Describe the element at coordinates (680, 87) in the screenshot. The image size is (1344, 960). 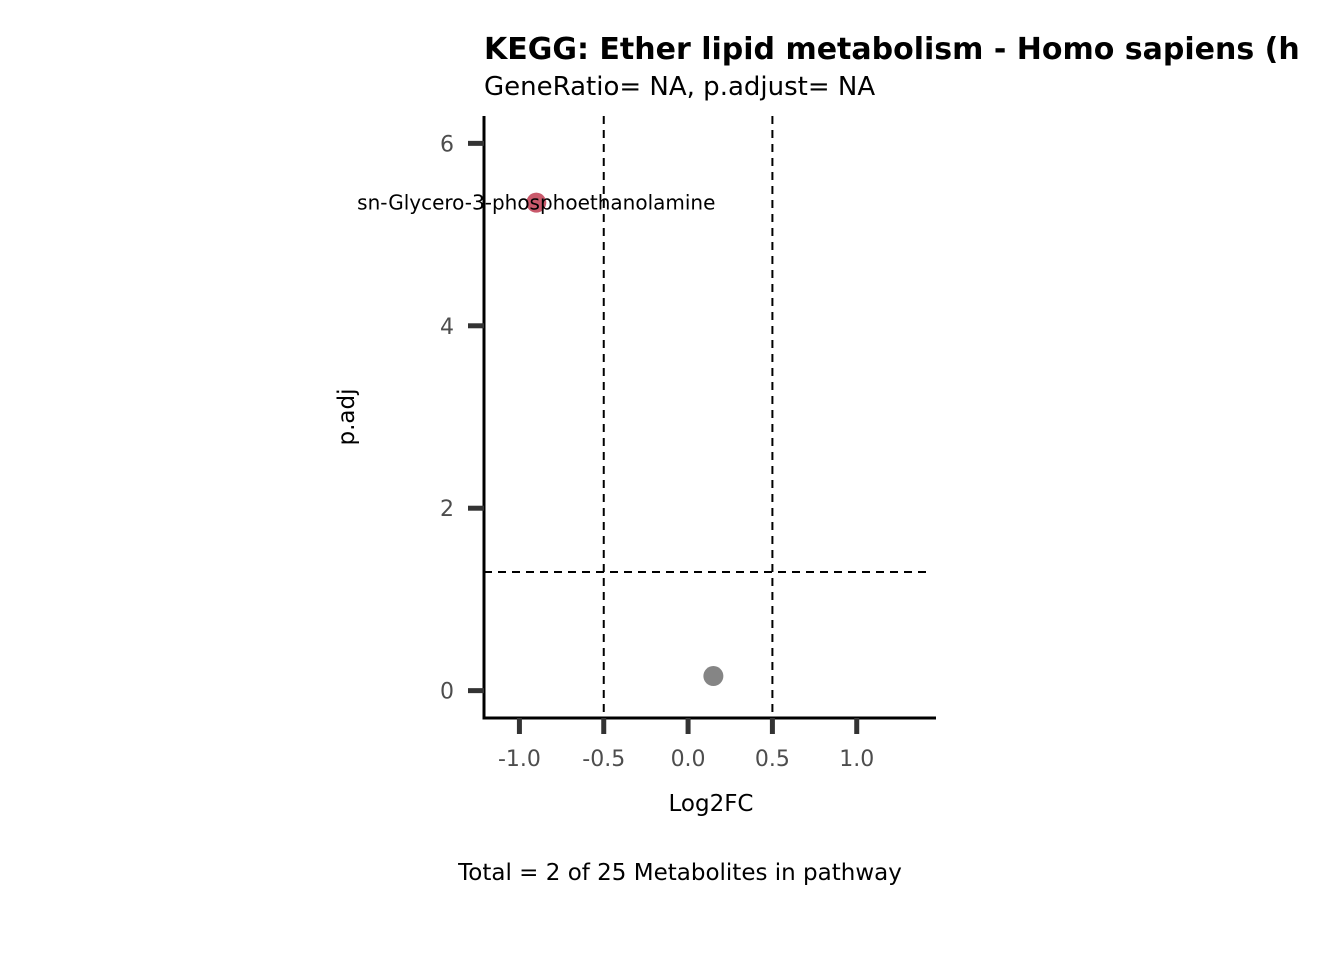
I see `chart-subtitle: GeneRatio= NA, p.adjust= NA` at that location.